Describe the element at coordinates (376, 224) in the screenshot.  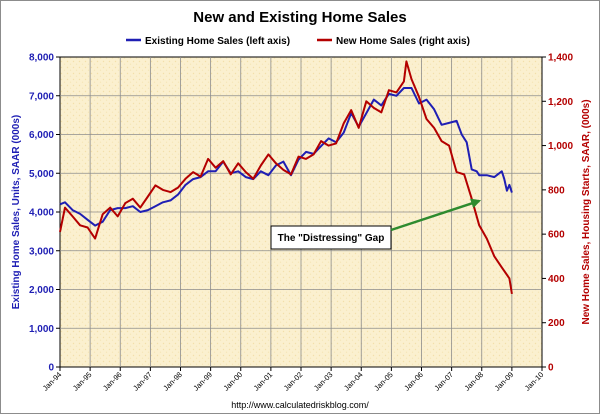
I see `annotation: The "Distressing" Gap` at that location.